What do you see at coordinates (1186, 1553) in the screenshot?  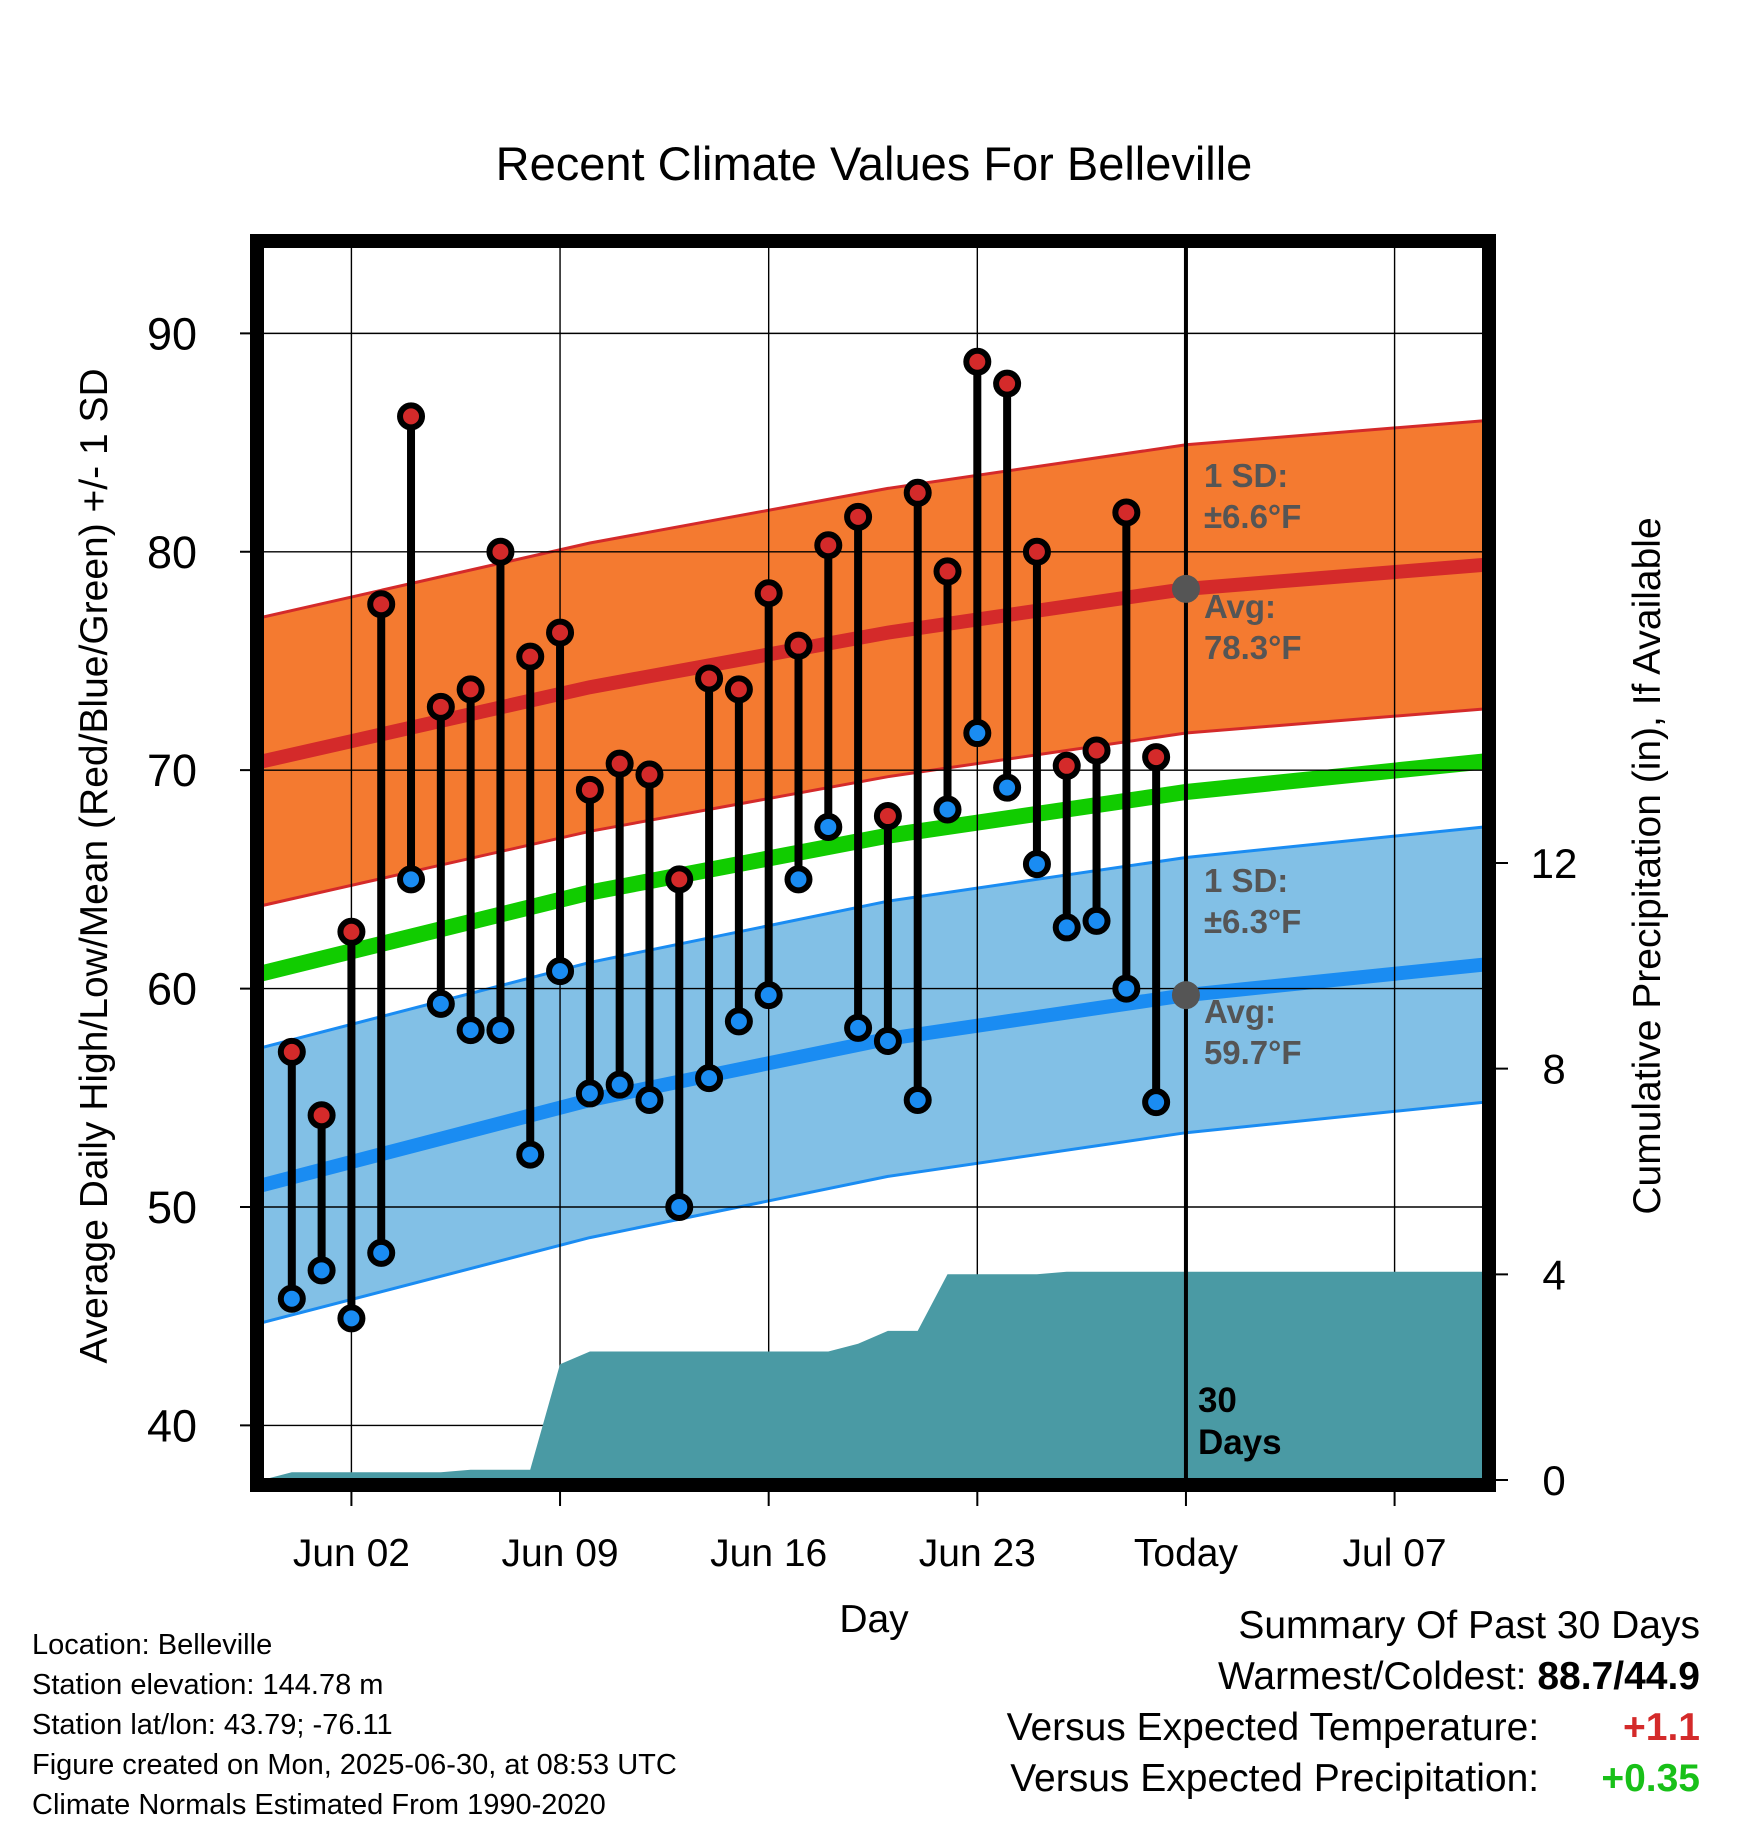 I see `x-tick-label: Today` at bounding box center [1186, 1553].